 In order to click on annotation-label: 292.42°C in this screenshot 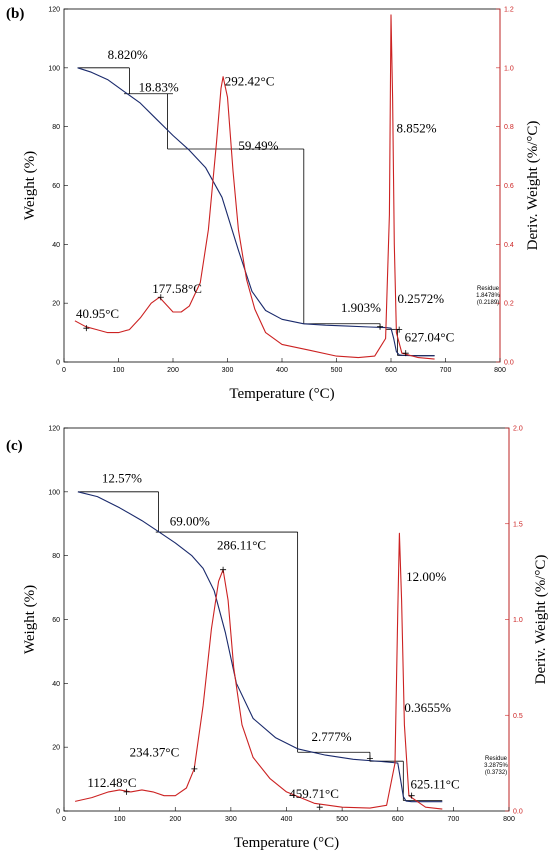, I will do `click(250, 80)`.